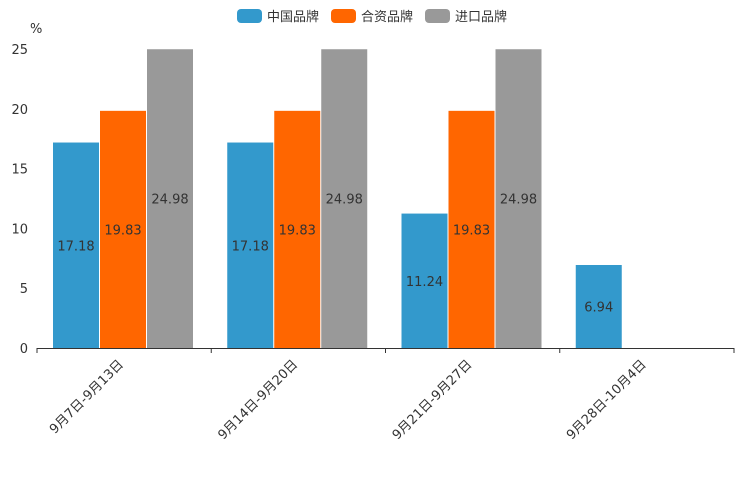 The width and height of the screenshot is (744, 496). I want to click on legend-swatch-joint-venture-brand, so click(343, 15).